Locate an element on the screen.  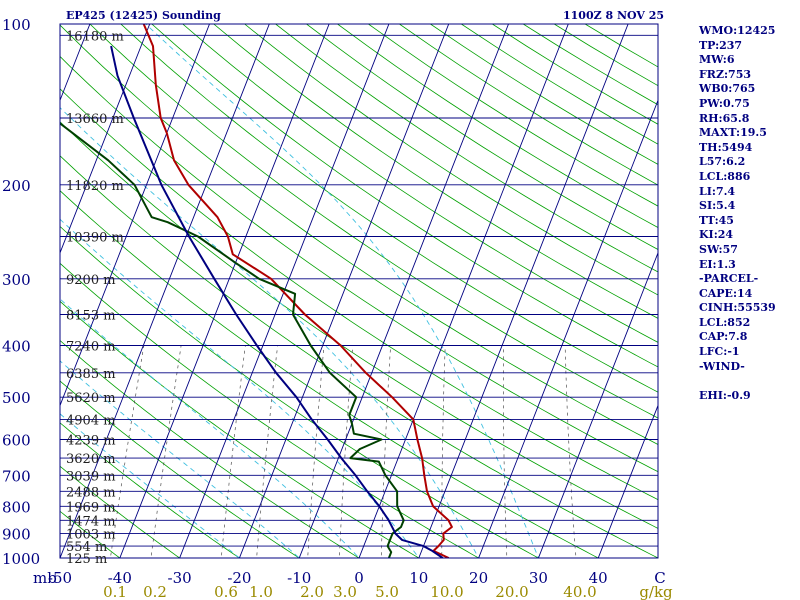
pressure-tick-label: 600 is located at coordinates (16, 441).